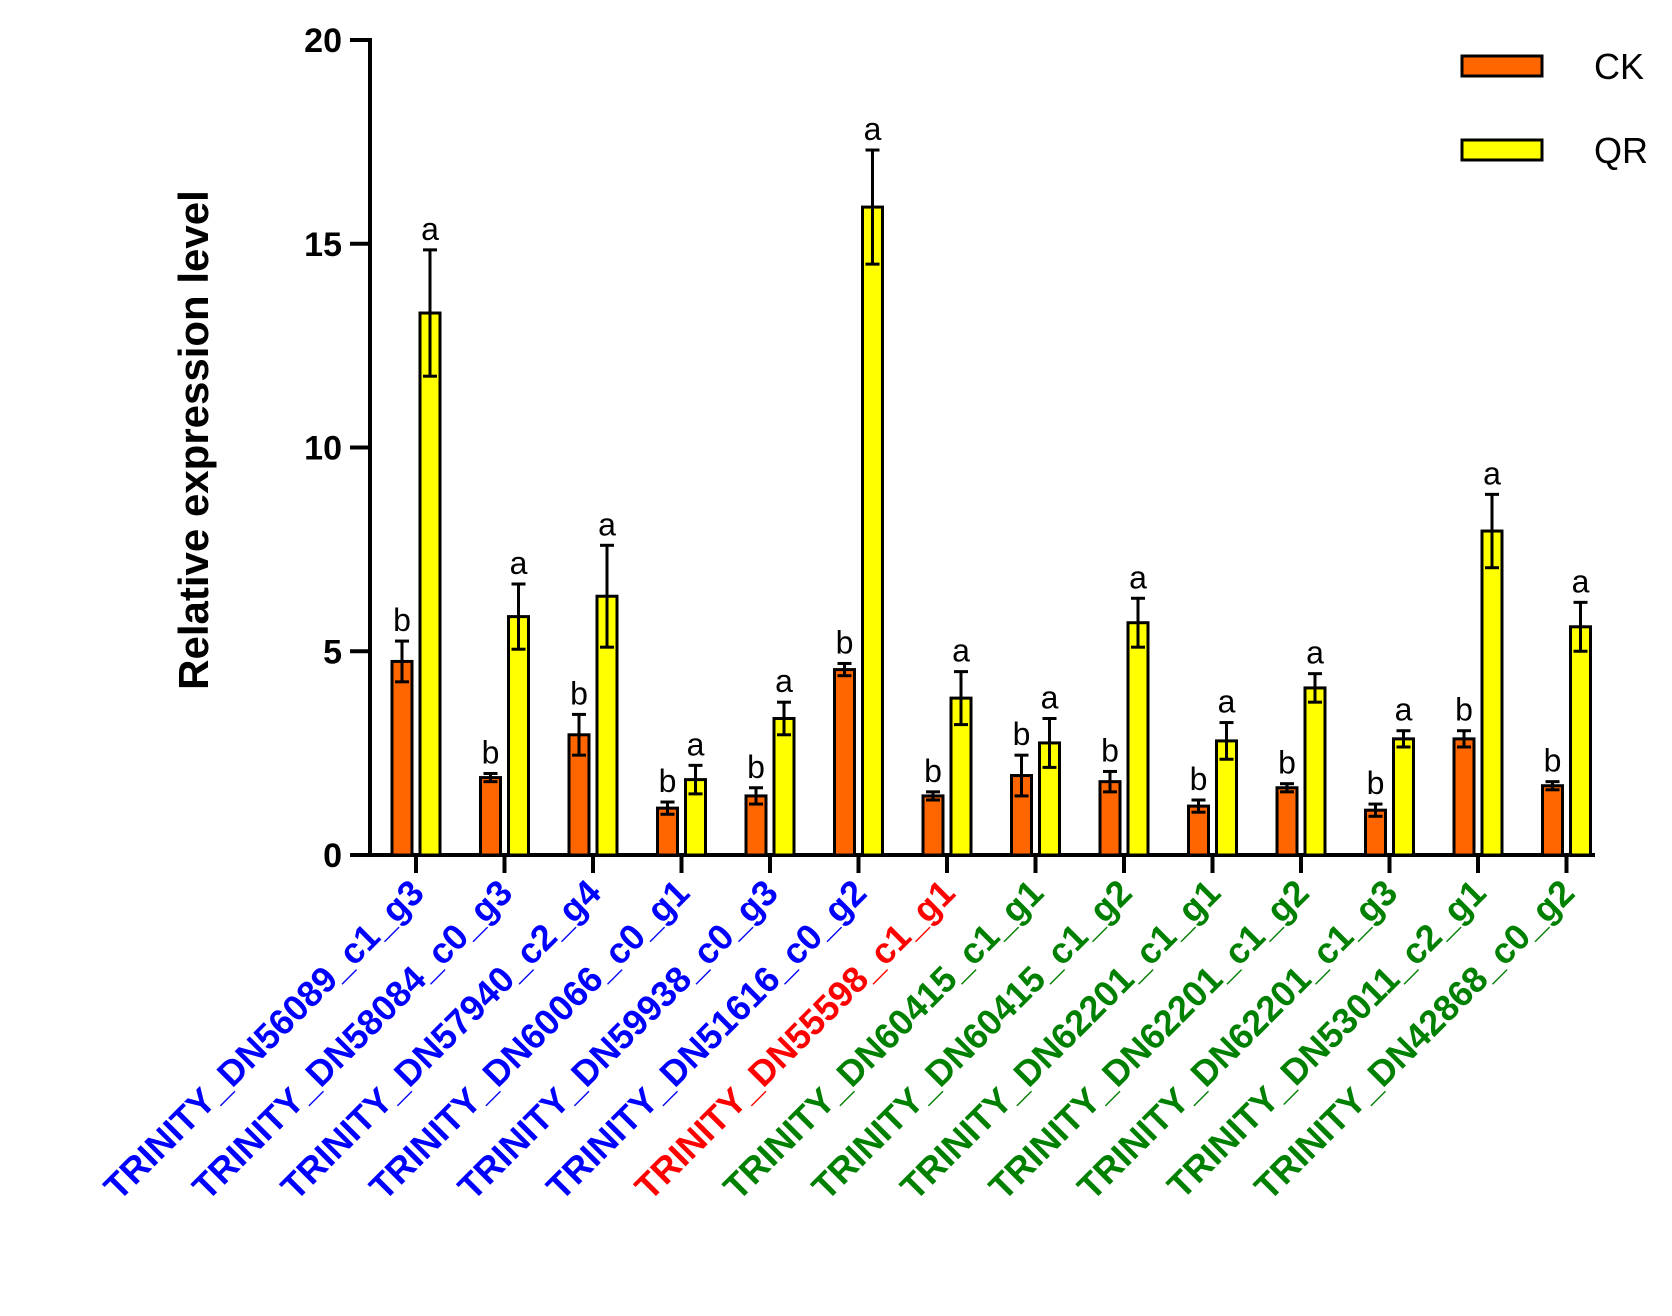  I want to click on y-tick-label: 20, so click(323, 41).